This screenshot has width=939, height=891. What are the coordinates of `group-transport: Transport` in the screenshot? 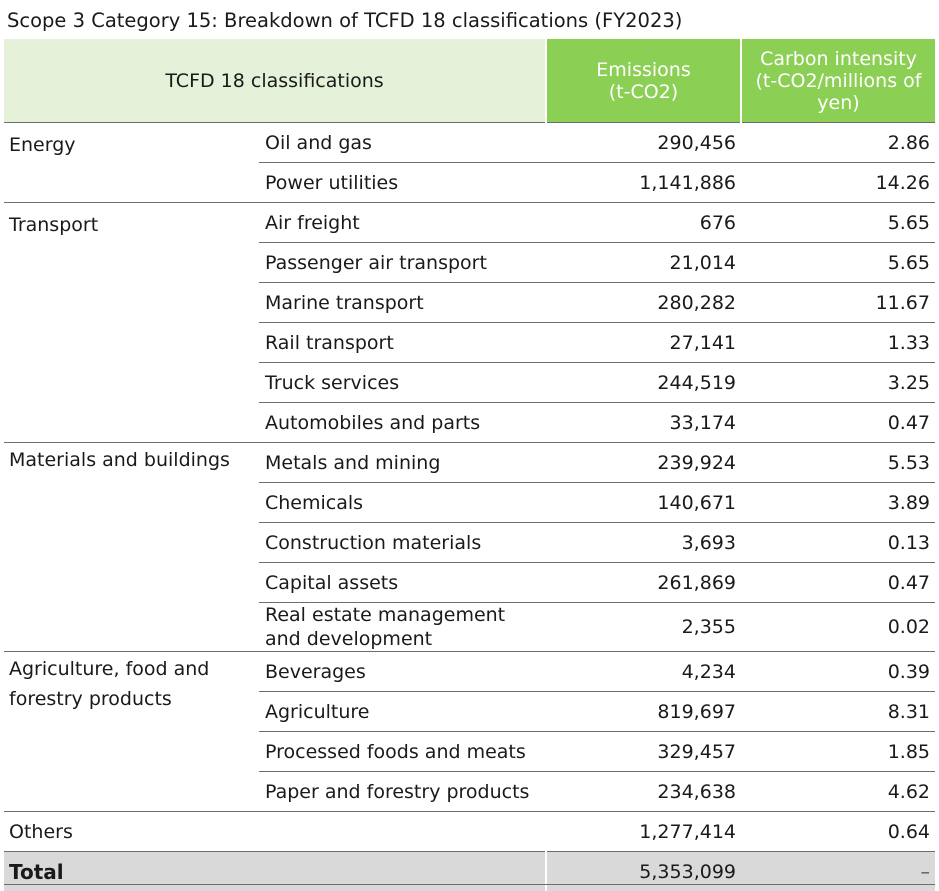 It's located at (131, 323).